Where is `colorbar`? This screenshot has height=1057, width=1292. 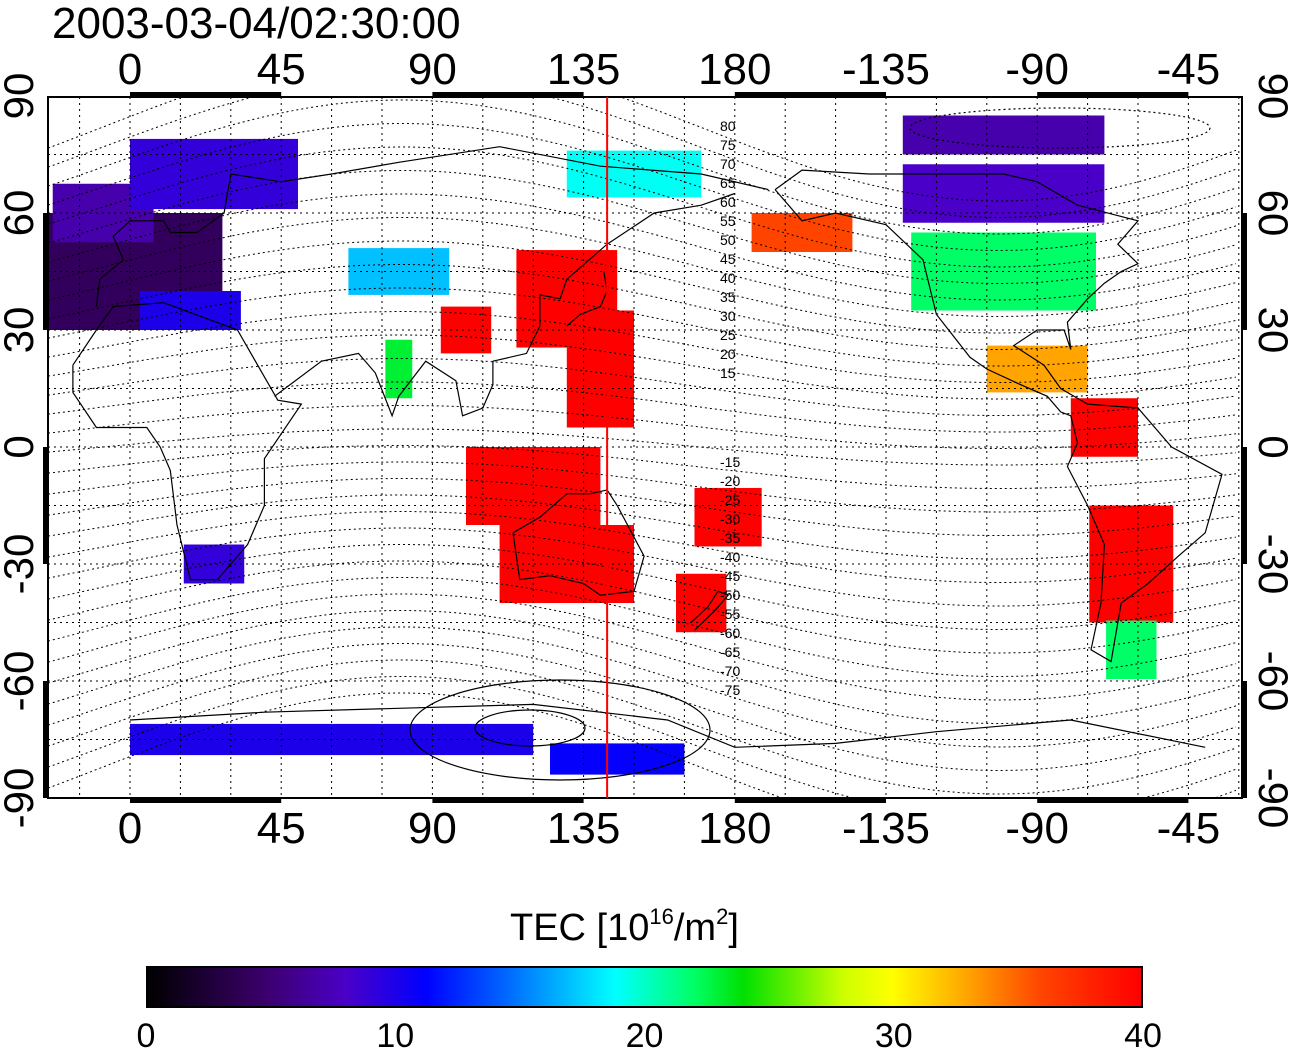 colorbar is located at coordinates (644, 987).